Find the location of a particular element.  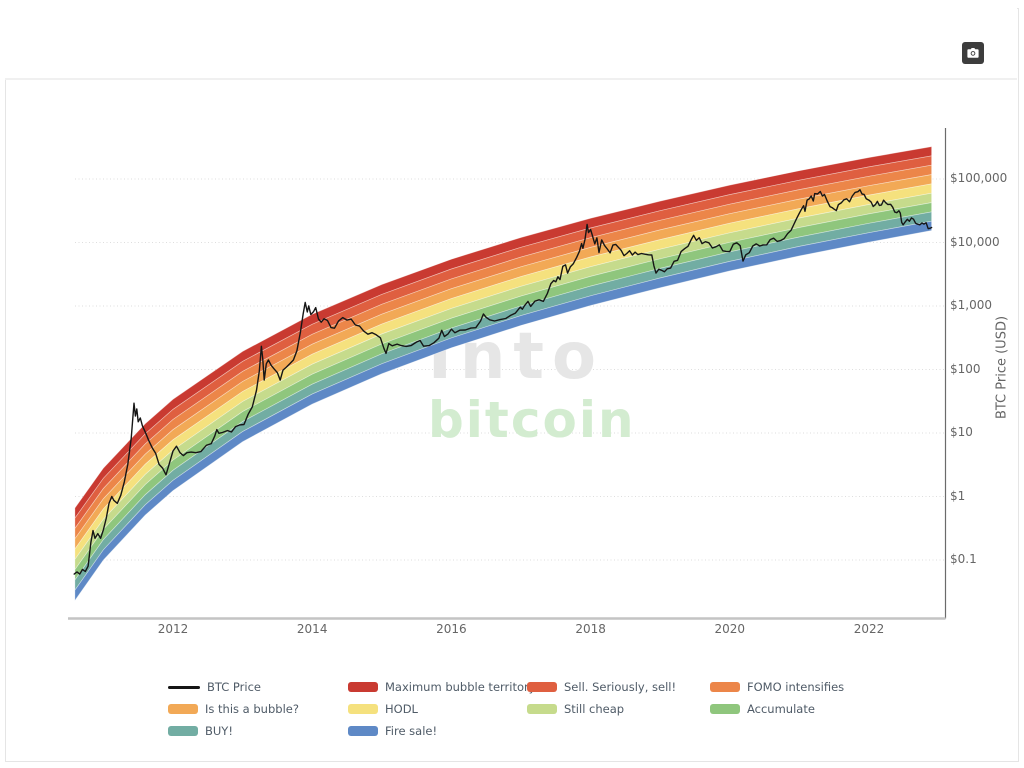

legend-item-fomo-intensifies: FOMO intensifies is located at coordinates (805, 687).